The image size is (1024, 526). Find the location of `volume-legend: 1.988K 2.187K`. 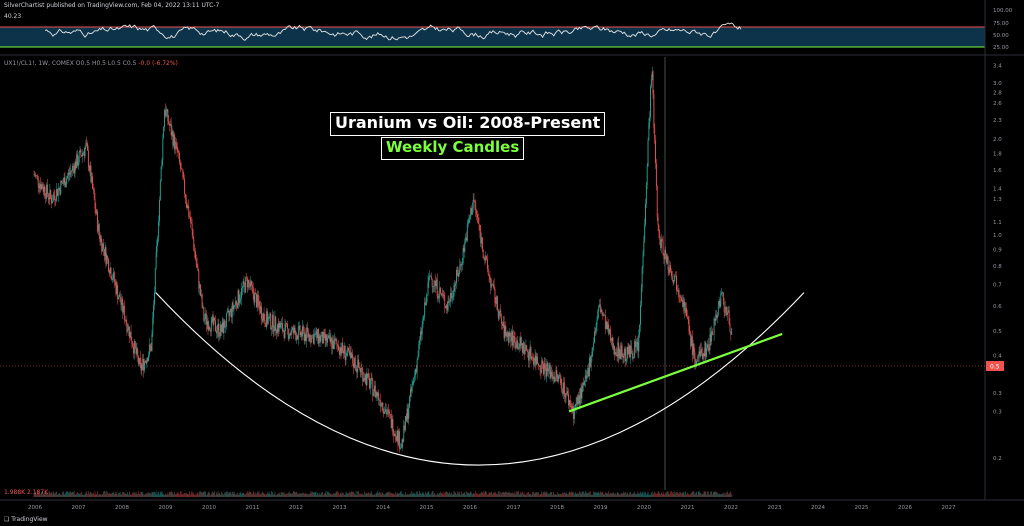

volume-legend: 1.988K 2.187K is located at coordinates (26, 492).